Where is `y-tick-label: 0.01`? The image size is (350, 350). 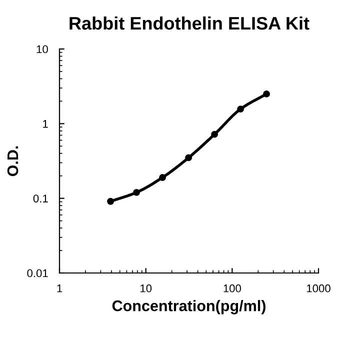
y-tick-label: 0.01 is located at coordinates (37, 273).